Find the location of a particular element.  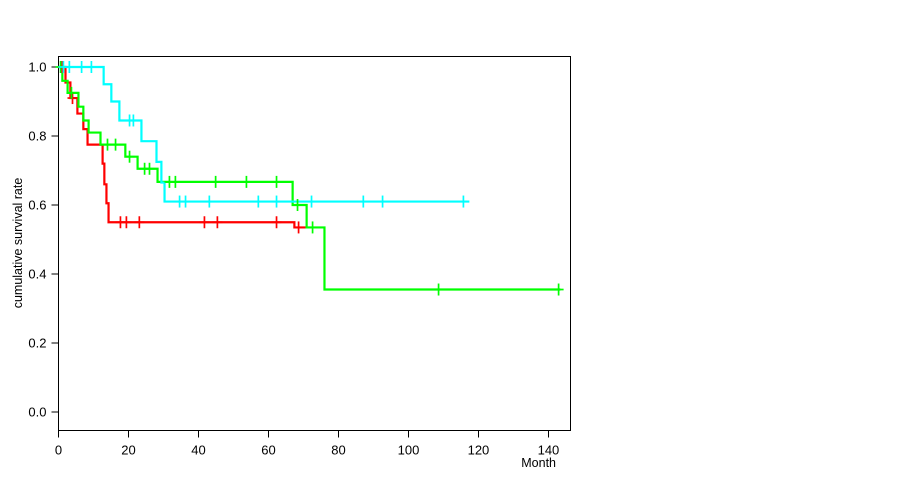

x-axis-ticks is located at coordinates (303, 434).